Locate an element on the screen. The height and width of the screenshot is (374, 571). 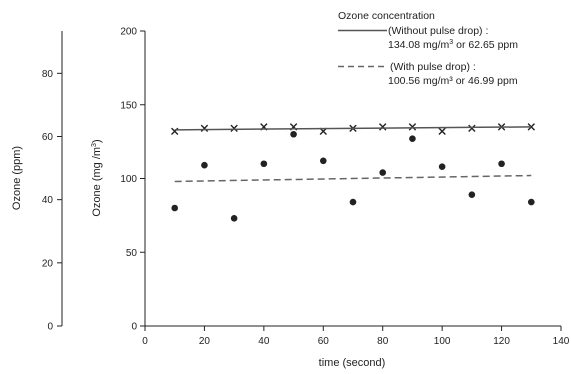
dashed-average-line is located at coordinates (353, 178).